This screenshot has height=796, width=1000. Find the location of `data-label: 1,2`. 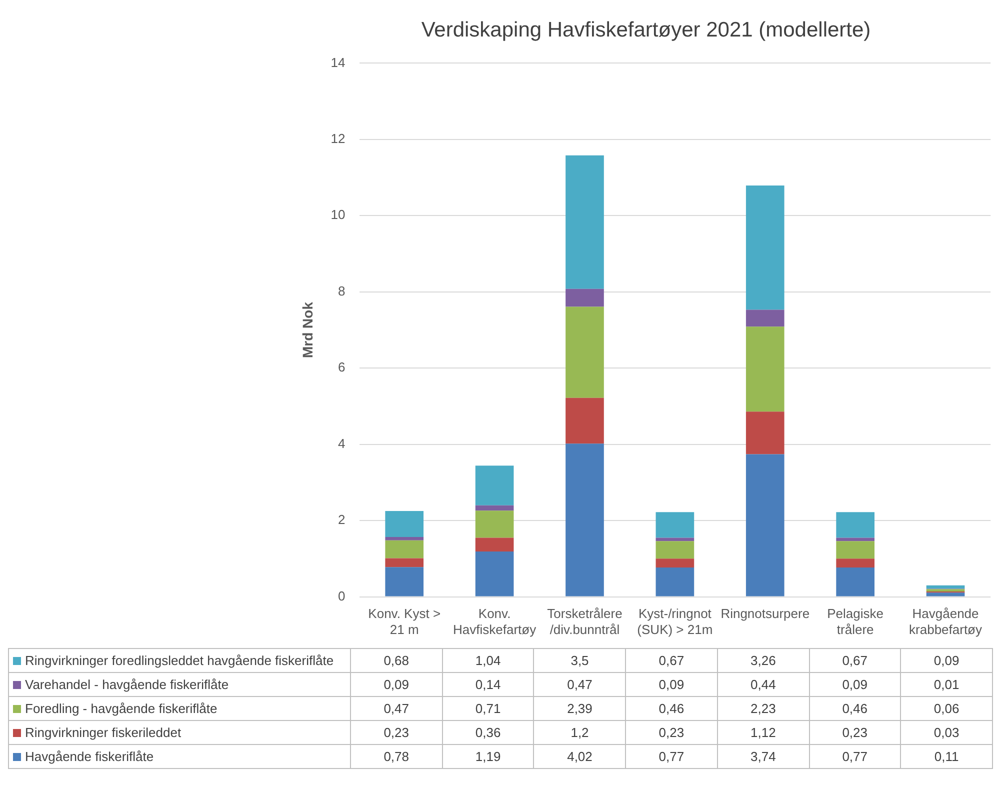

data-label: 1,2 is located at coordinates (580, 732).